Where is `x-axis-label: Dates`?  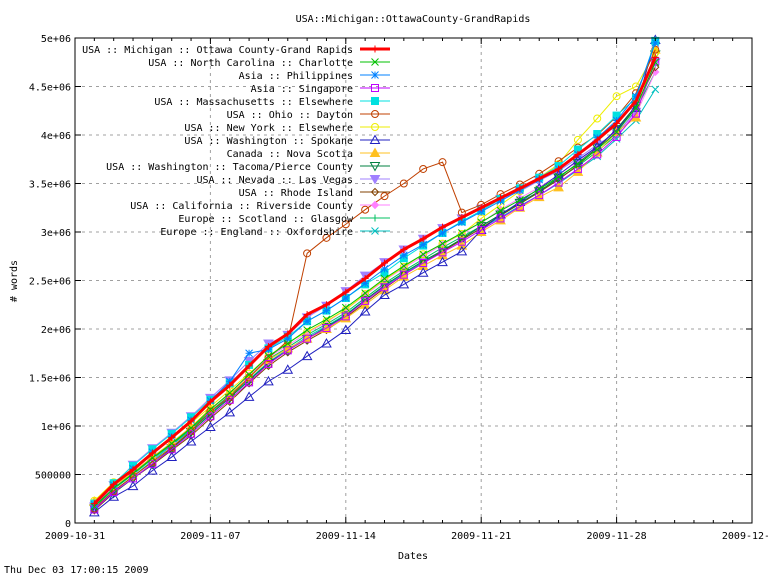 x-axis-label: Dates is located at coordinates (413, 556).